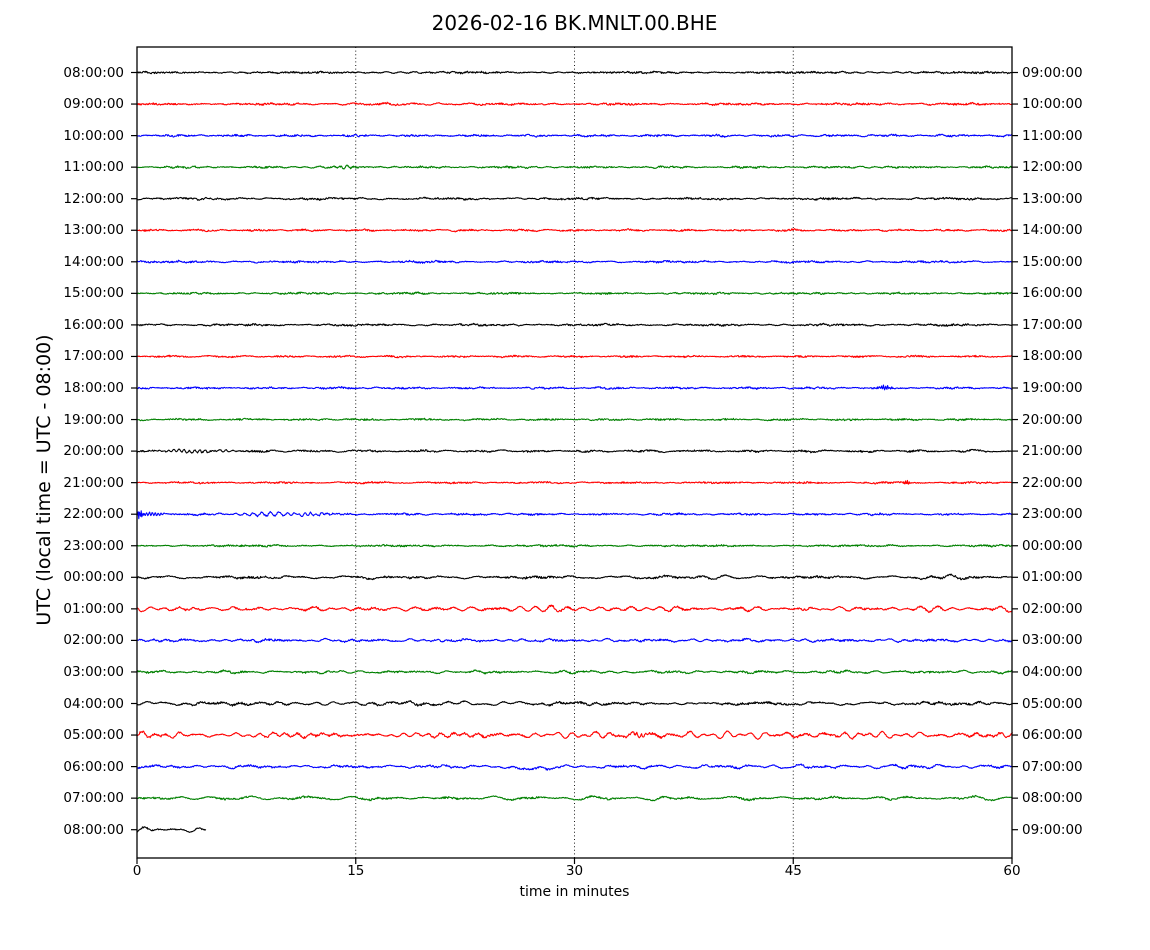 This screenshot has height=950, width=1150. Describe the element at coordinates (1052, 419) in the screenshot. I see `right-tick-label: 20:00:00` at that location.